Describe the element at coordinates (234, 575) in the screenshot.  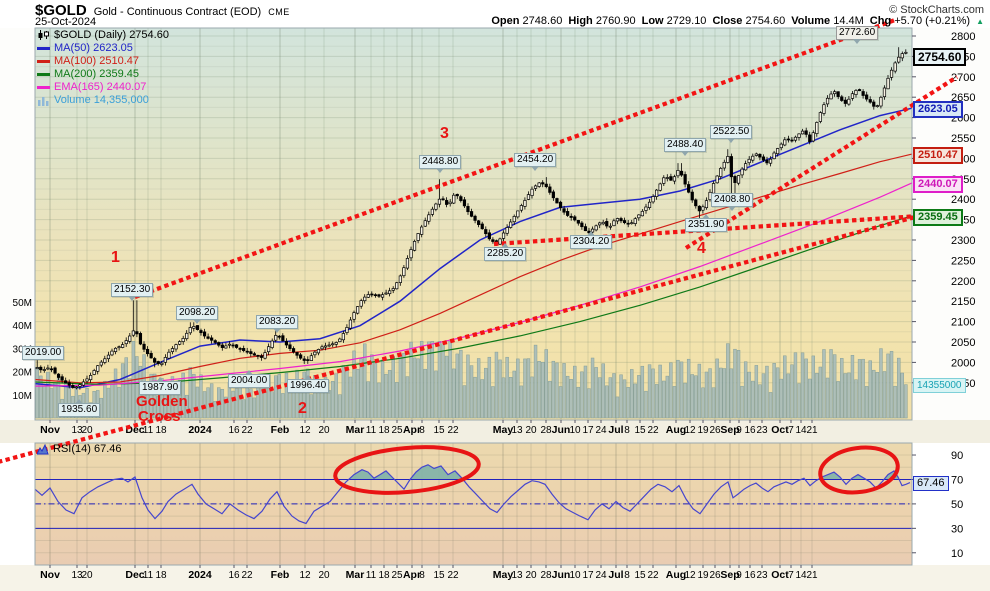
I see `svg-text: 16` at that location.